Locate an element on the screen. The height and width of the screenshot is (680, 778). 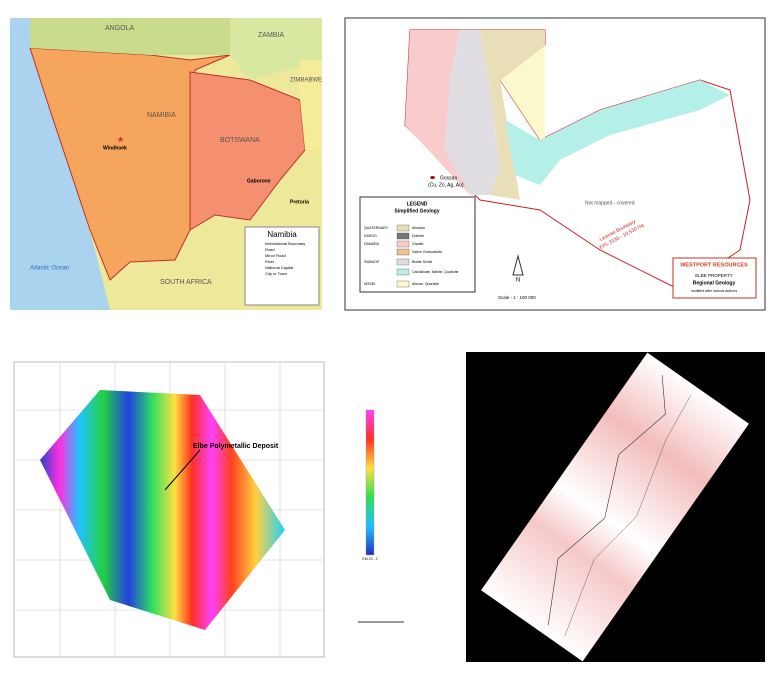
company: WESTPORT RESOURCES is located at coordinates (714, 265).